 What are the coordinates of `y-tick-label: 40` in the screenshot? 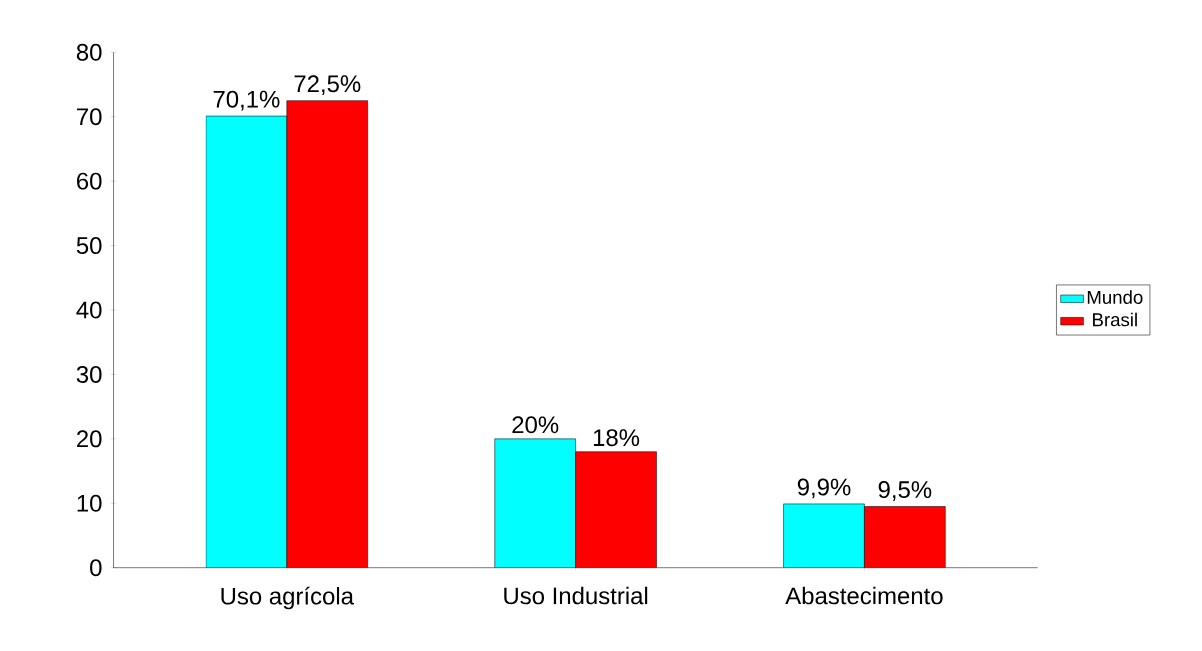 It's located at (89, 310).